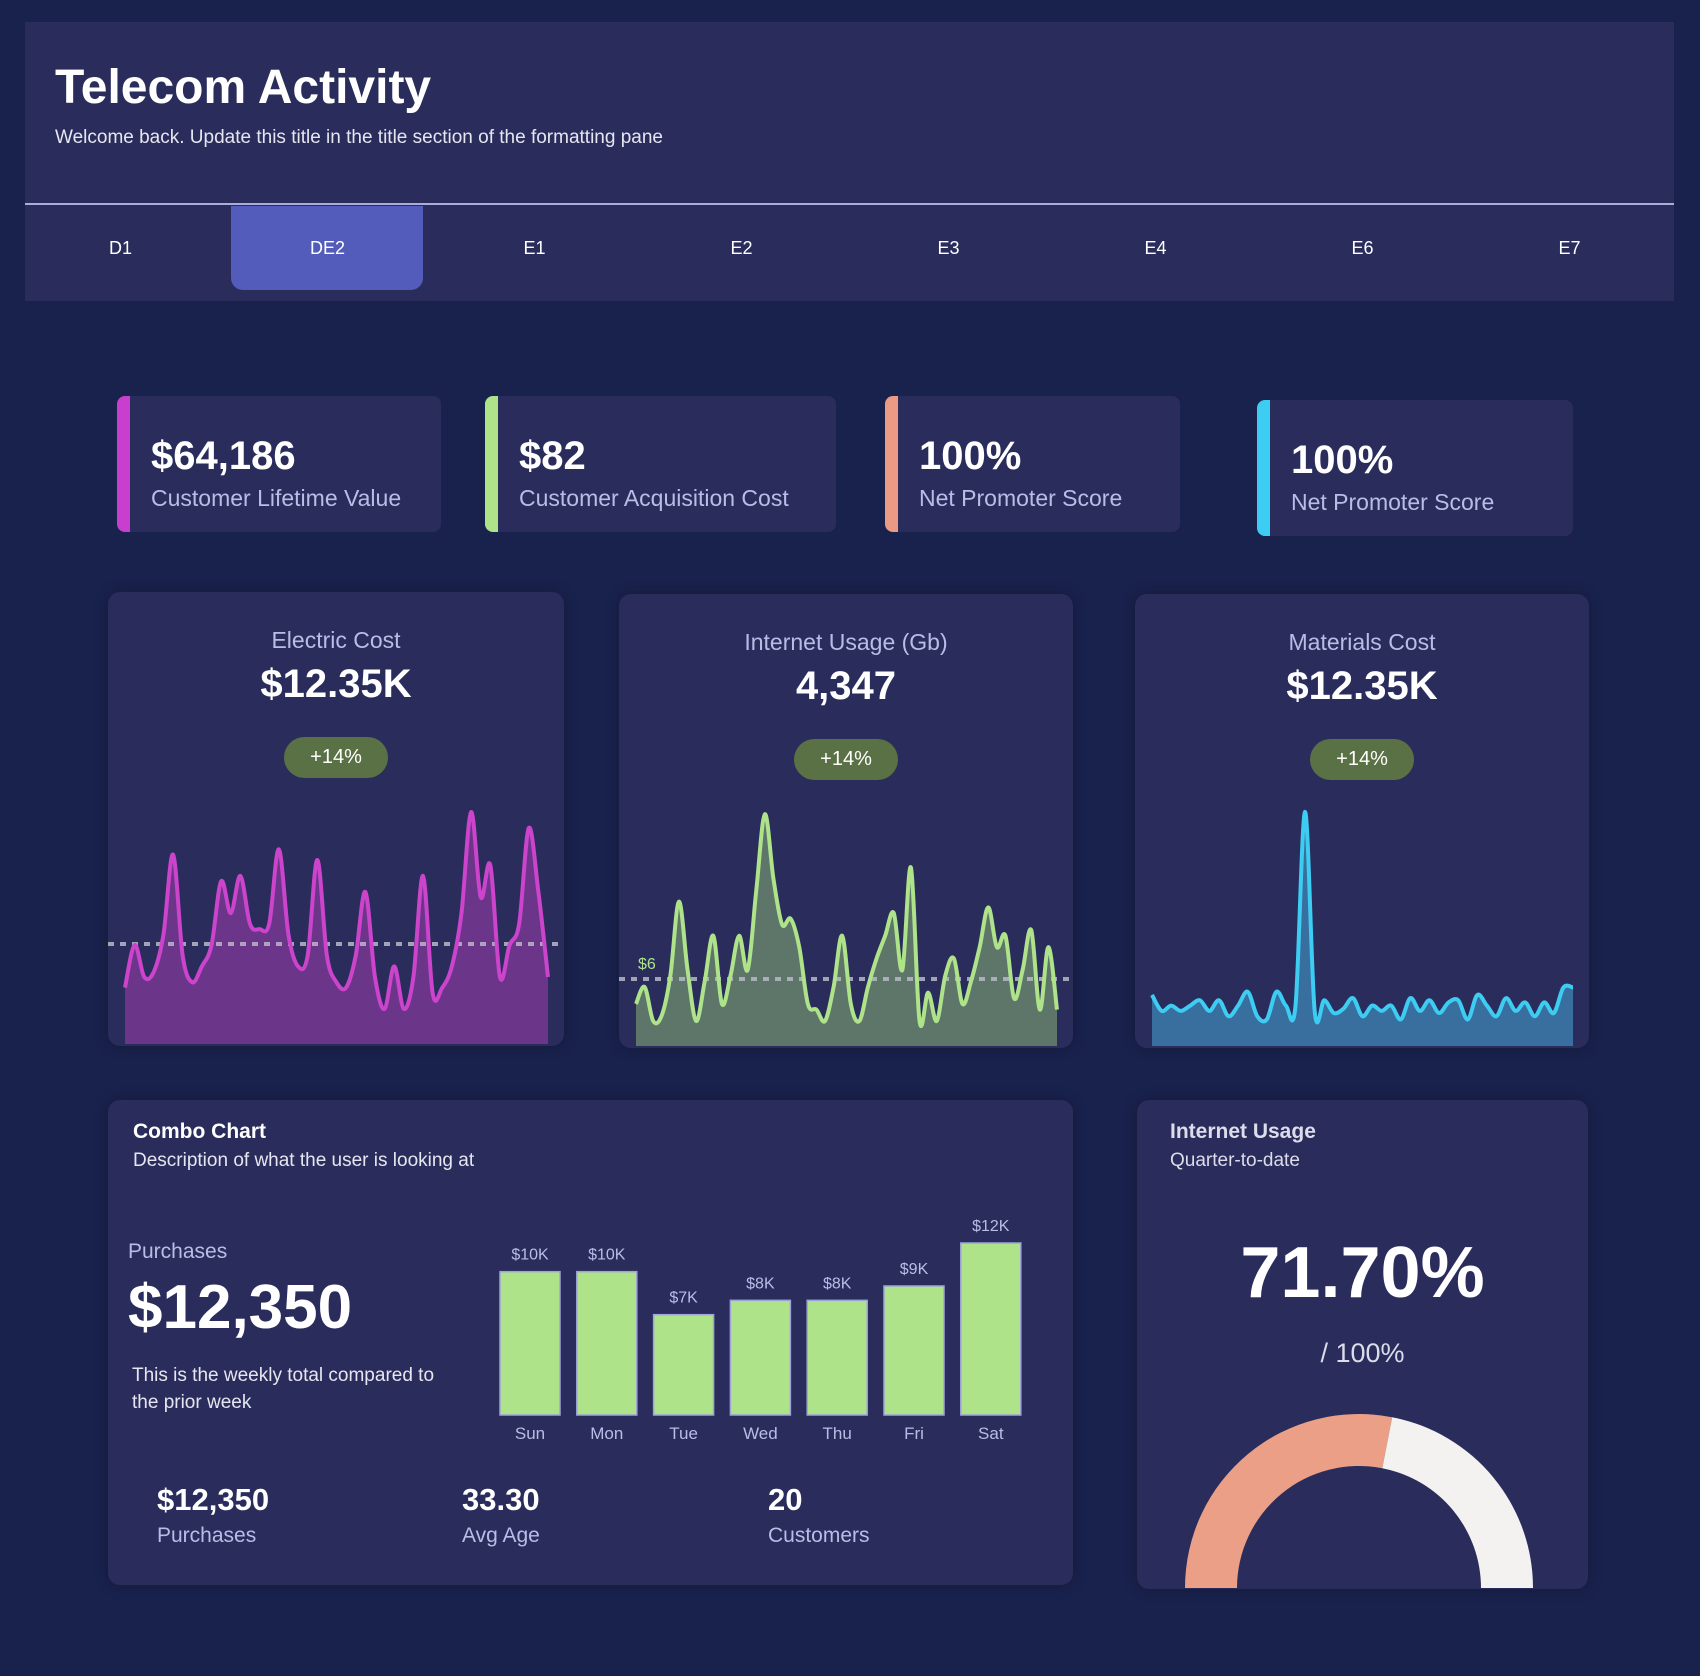  I want to click on tab-e4: E4, so click(1155, 248).